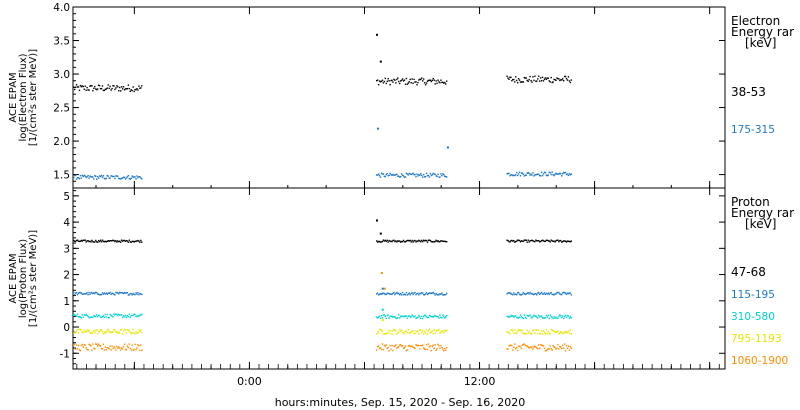 The height and width of the screenshot is (410, 800). Describe the element at coordinates (753, 130) in the screenshot. I see `legend-entry: 175-315` at that location.